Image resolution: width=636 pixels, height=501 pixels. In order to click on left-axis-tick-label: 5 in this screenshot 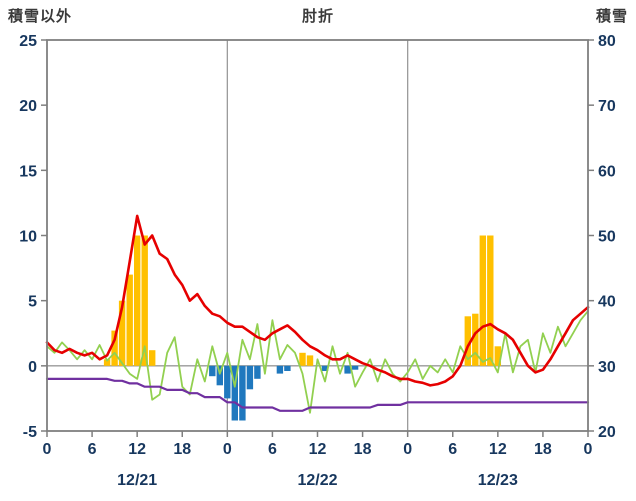, I will do `click(32, 302)`.